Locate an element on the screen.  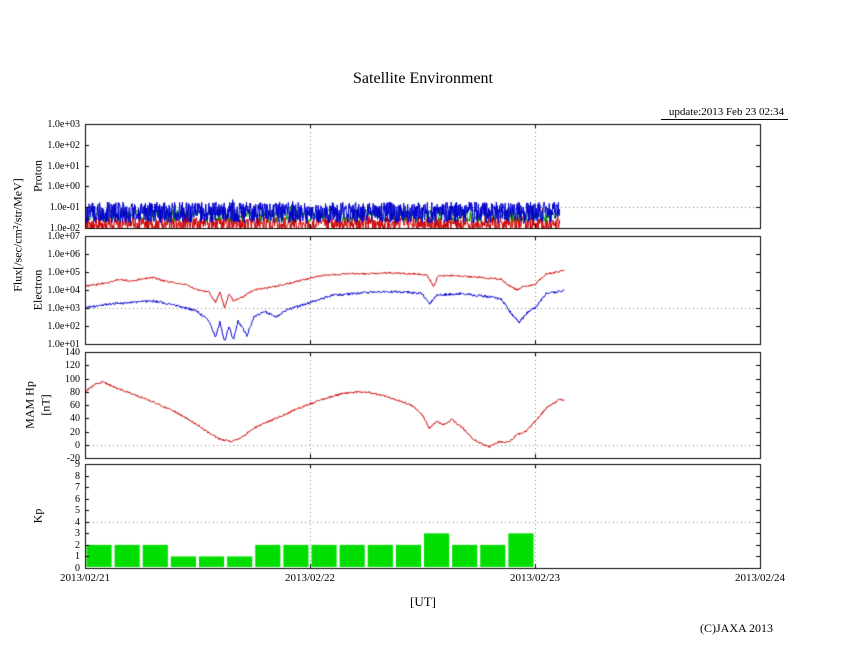
ytick-label: 80 is located at coordinates (75, 392).